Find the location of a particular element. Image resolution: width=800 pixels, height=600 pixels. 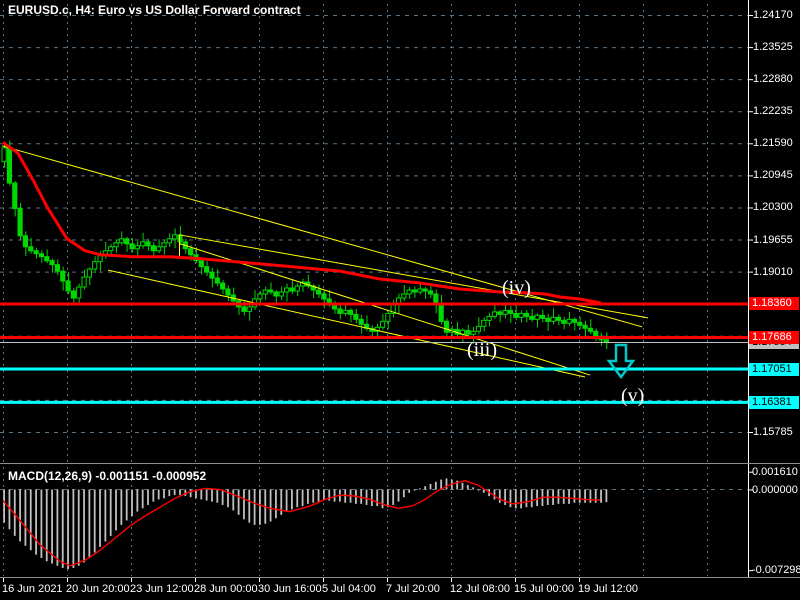

price-axis-label: 1.20300 is located at coordinates (773, 207).